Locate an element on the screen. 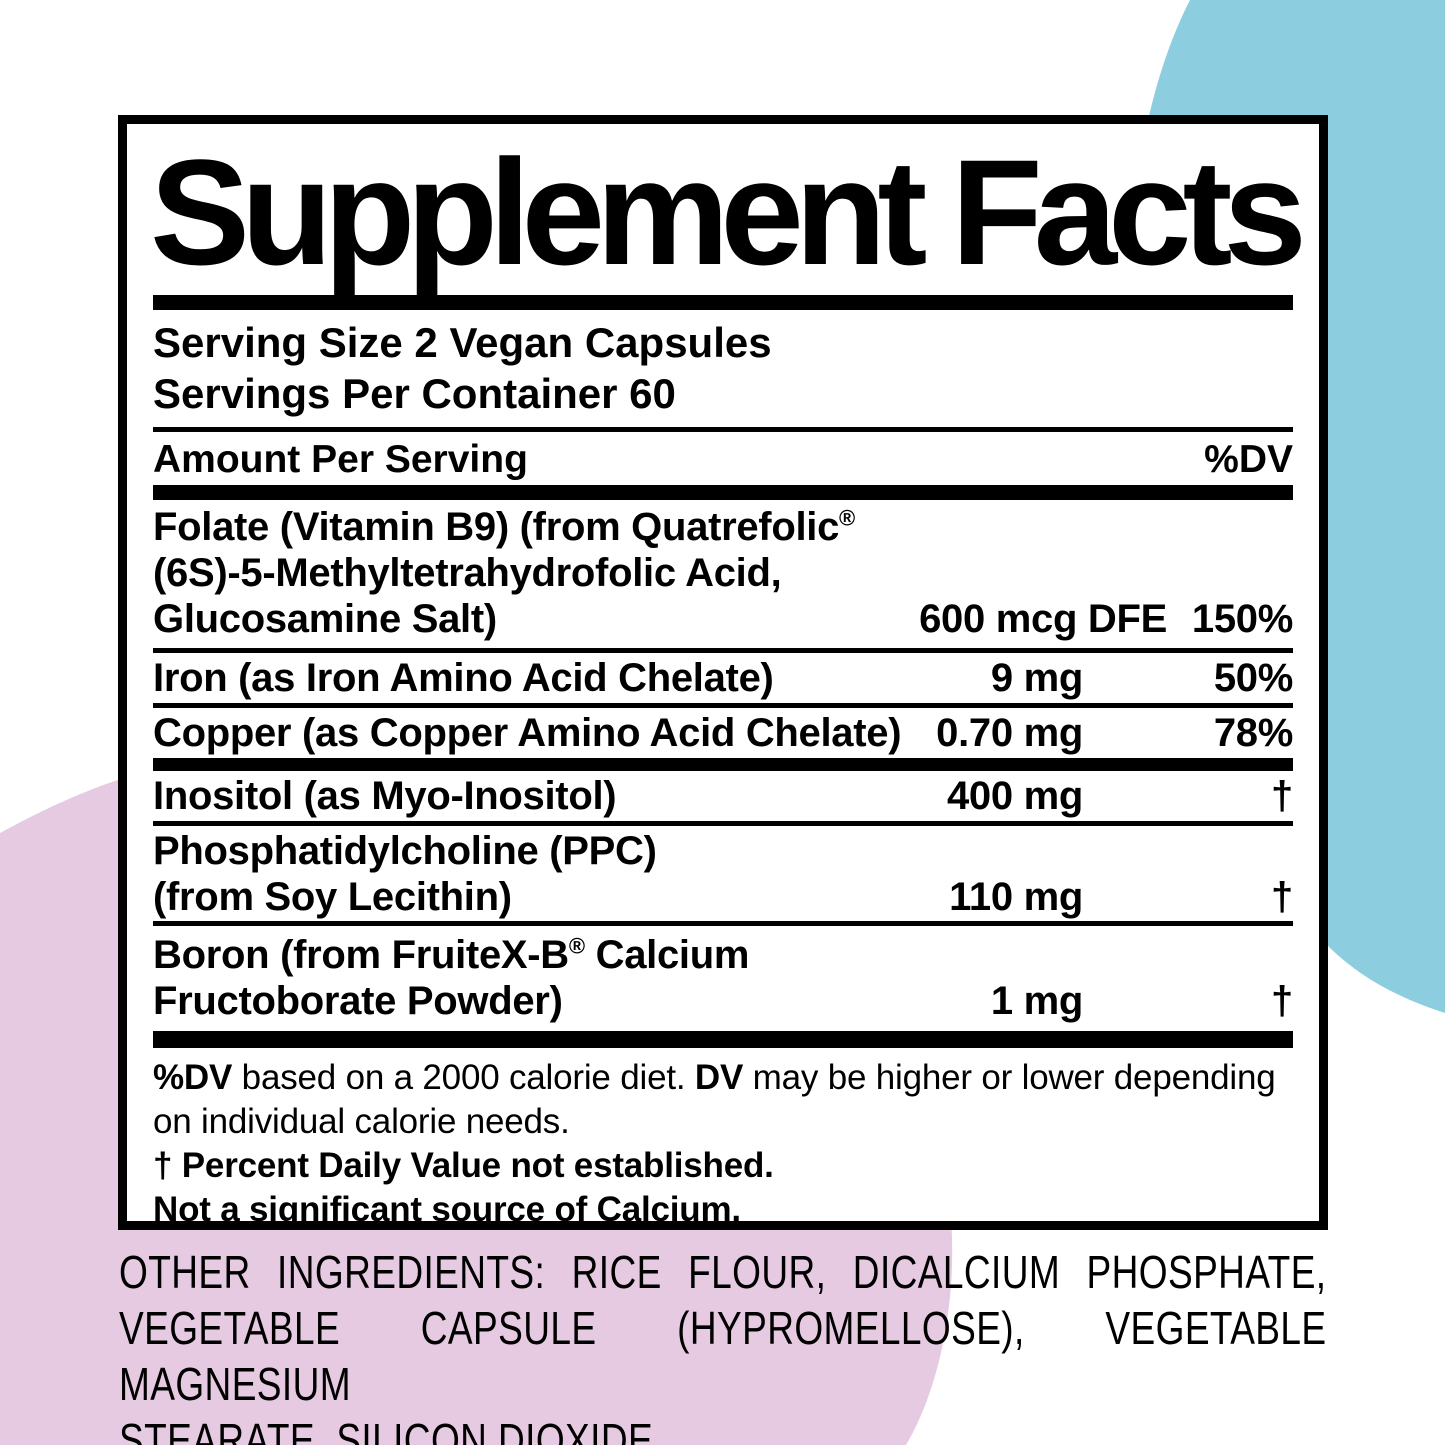  nutrient-name: Iron (as Iron Amino Acid Chelate) is located at coordinates (572, 678).